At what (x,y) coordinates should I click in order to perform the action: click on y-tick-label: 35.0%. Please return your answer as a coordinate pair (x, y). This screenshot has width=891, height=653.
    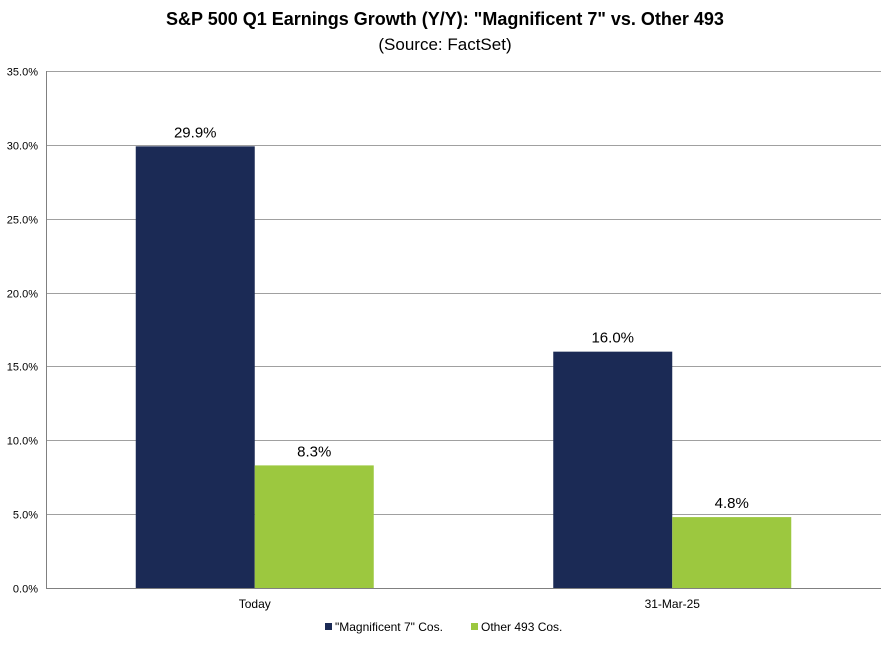
    Looking at the image, I should click on (22, 73).